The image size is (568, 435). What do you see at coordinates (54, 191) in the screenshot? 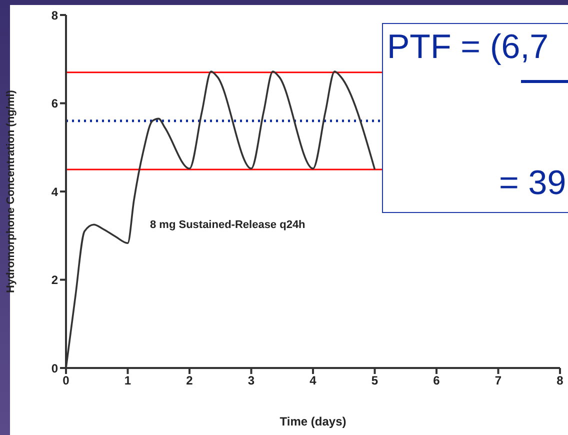
I see `y-tick-label: 4` at bounding box center [54, 191].